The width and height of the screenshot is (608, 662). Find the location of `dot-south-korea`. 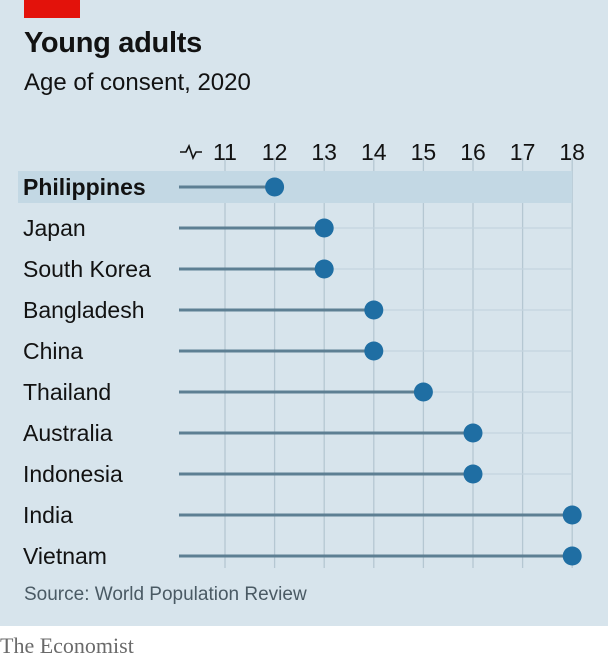

dot-south-korea is located at coordinates (324, 269).